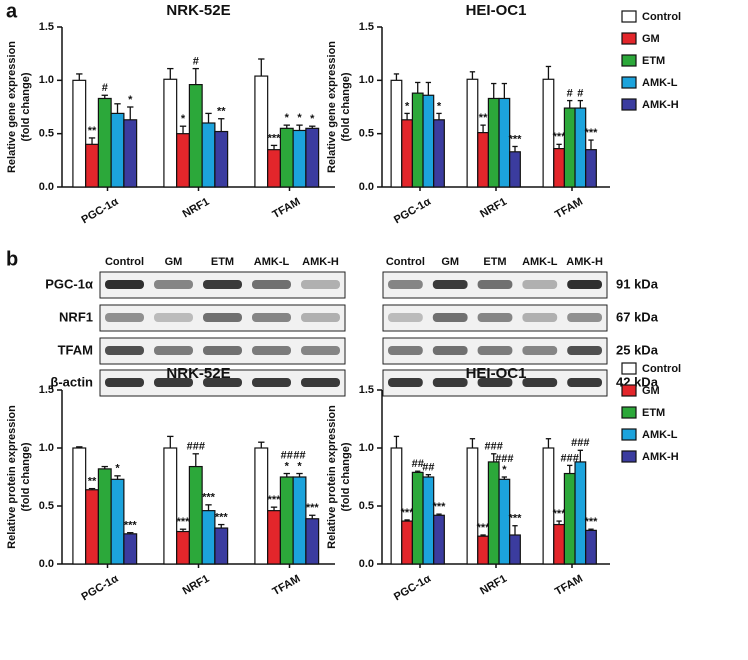 The image size is (748, 660). I want to click on y-axis-label: Relative protein expression, so click(12, 477).